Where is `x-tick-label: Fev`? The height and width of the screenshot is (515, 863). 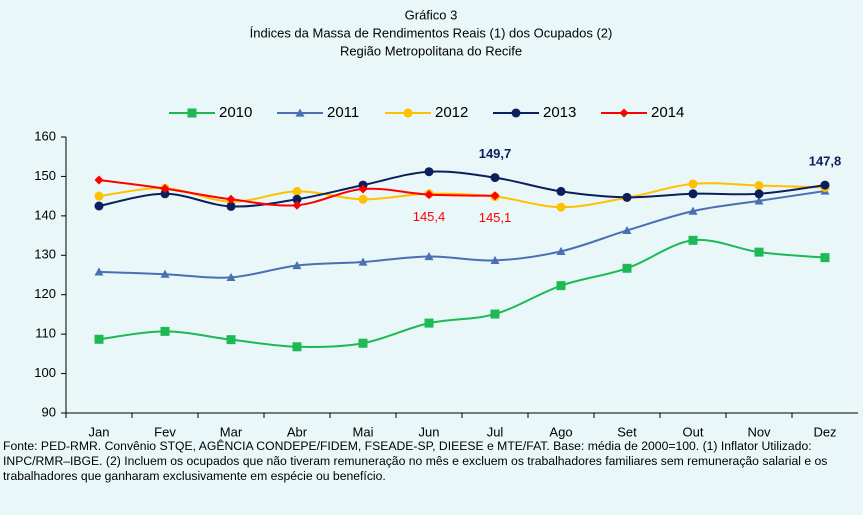
x-tick-label: Fev is located at coordinates (165, 431).